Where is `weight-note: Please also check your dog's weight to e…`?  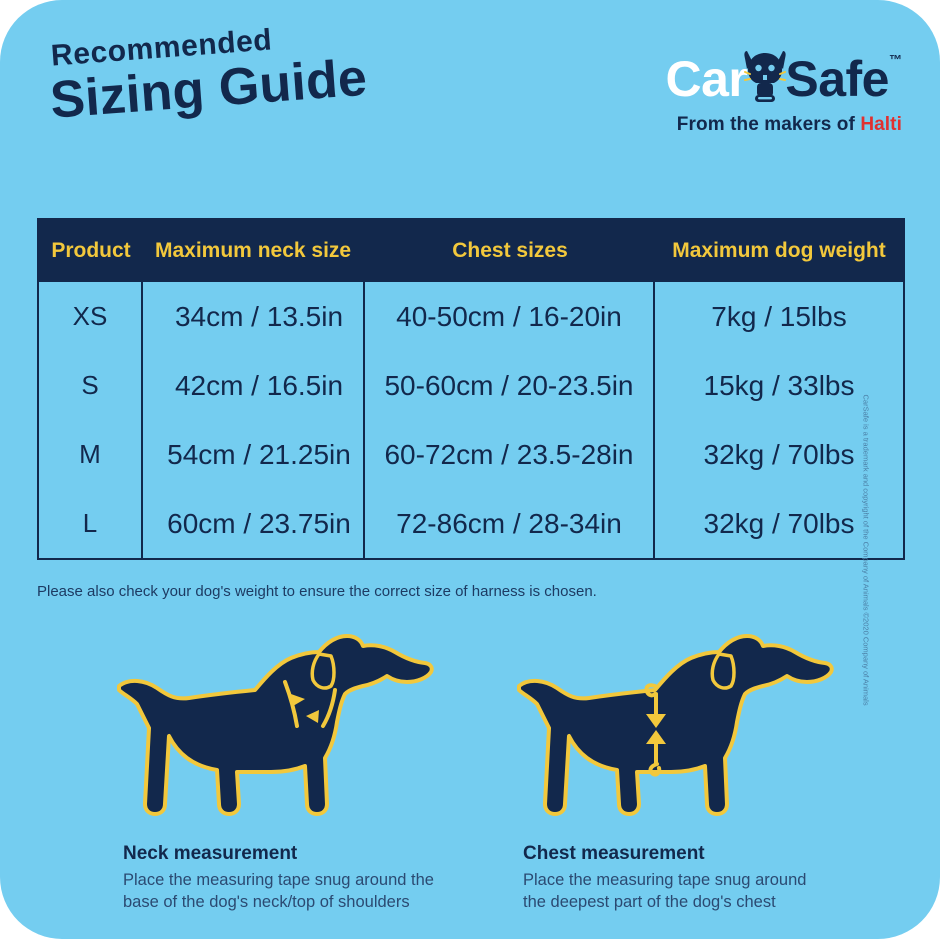 weight-note: Please also check your dog's weight to e… is located at coordinates (317, 591).